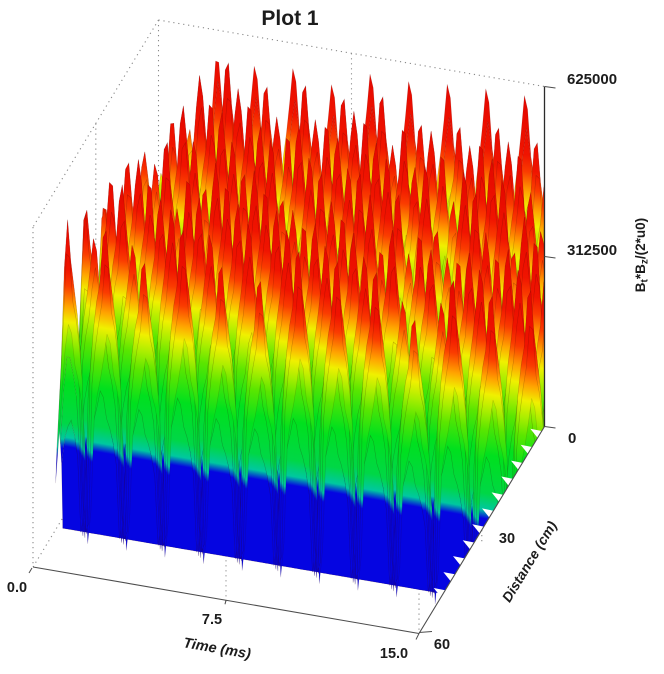 This screenshot has width=664, height=674. What do you see at coordinates (592, 79) in the screenshot?
I see `svg-text: 625000` at bounding box center [592, 79].